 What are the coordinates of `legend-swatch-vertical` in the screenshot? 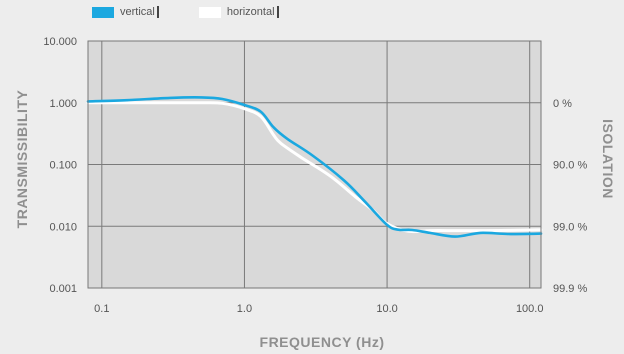 It's located at (103, 12).